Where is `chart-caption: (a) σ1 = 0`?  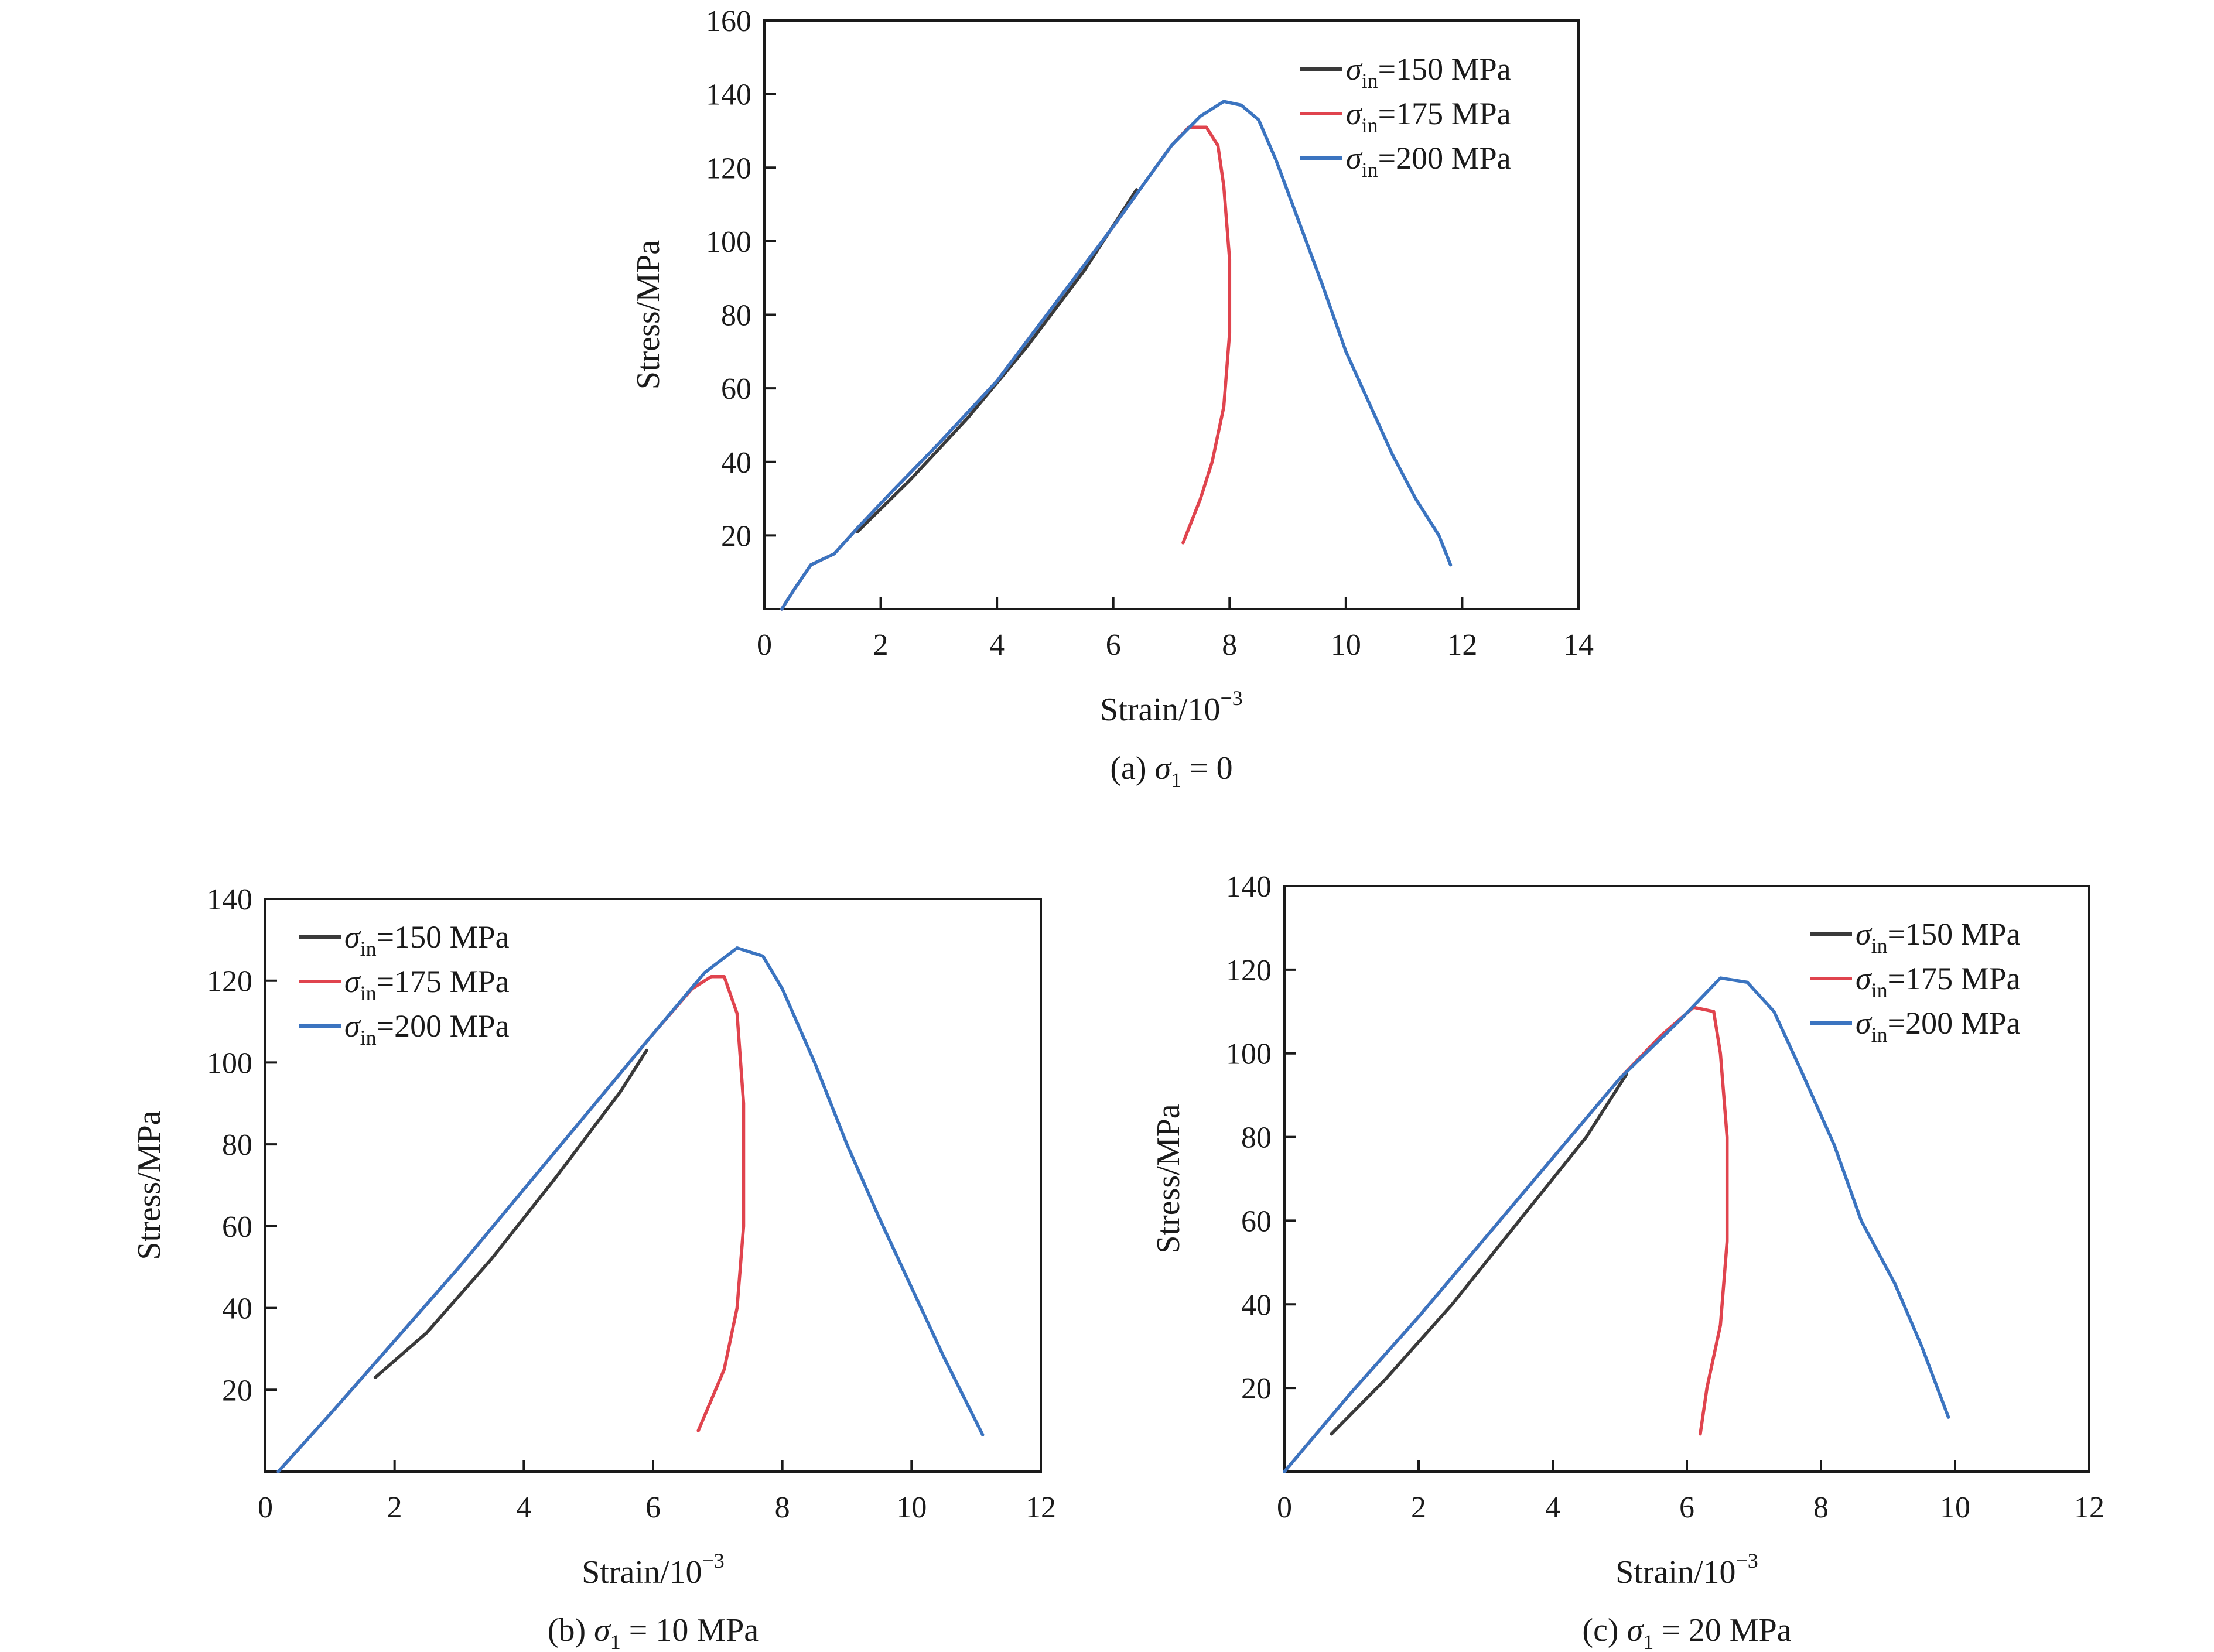 chart-caption: (a) σ1 = 0 is located at coordinates (1171, 771).